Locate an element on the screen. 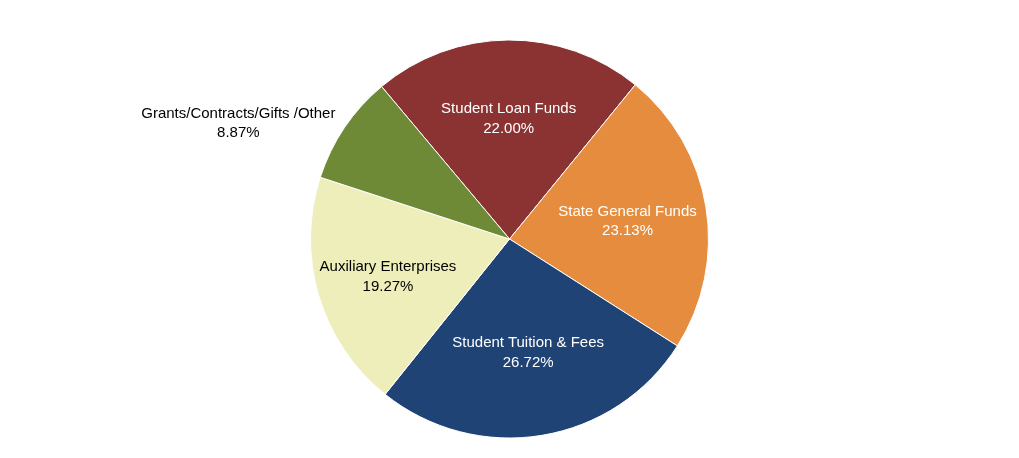 Image resolution: width=1019 pixels, height=458 pixels. slice-label: State General Funds is located at coordinates (627, 210).